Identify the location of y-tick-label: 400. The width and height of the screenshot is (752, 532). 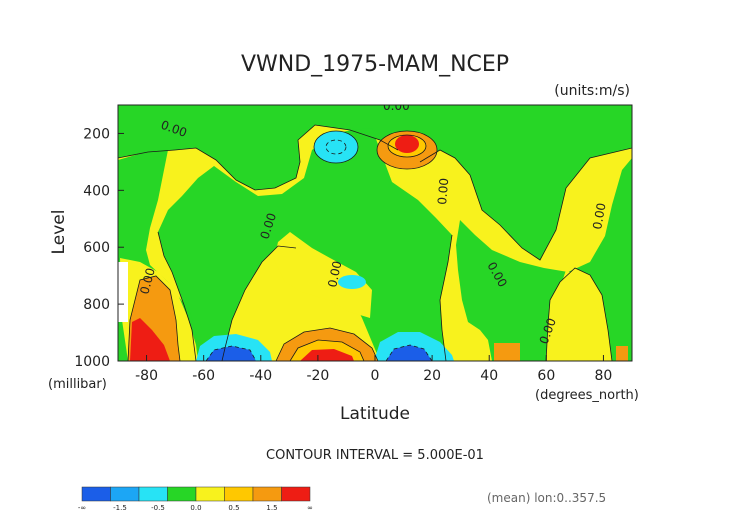
(96, 191).